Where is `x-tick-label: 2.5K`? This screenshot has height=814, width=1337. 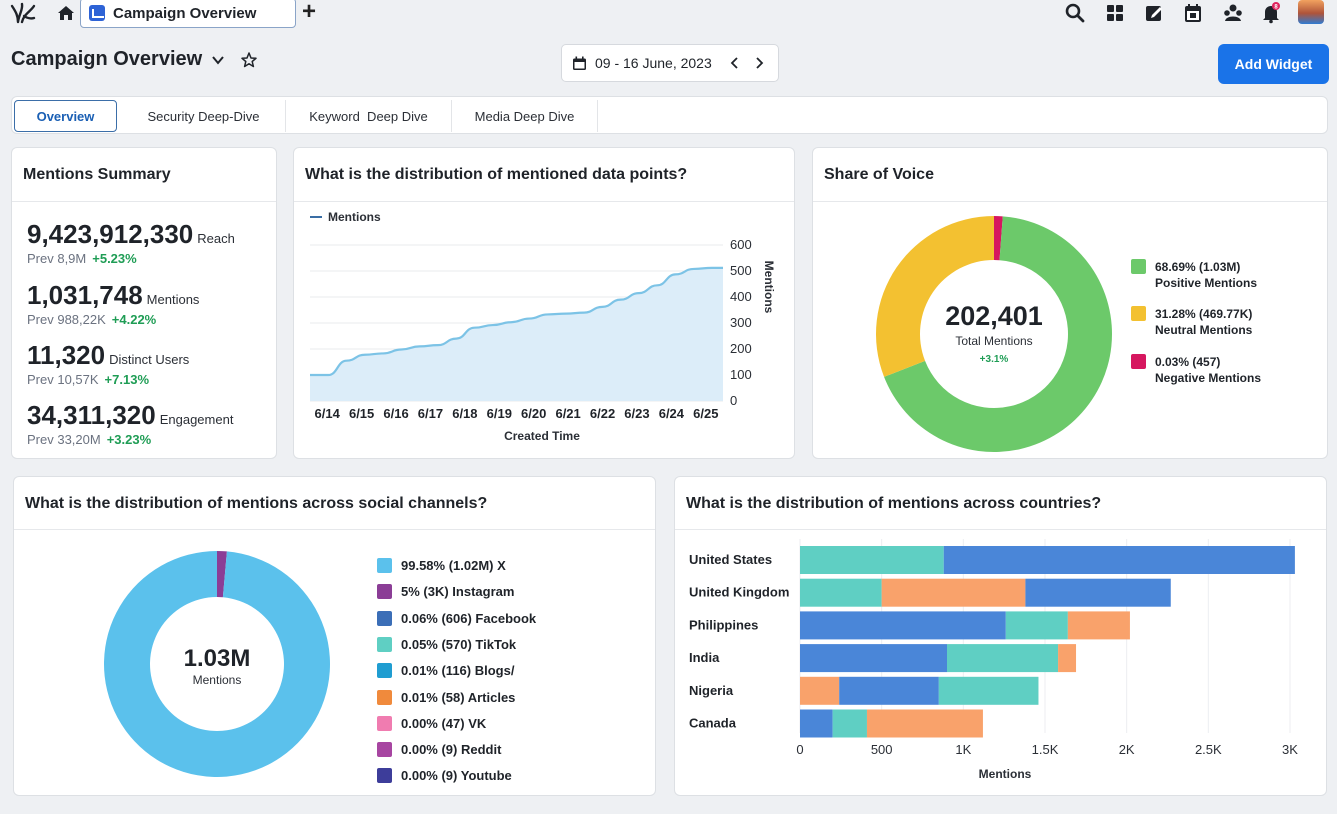
x-tick-label: 2.5K is located at coordinates (1208, 749).